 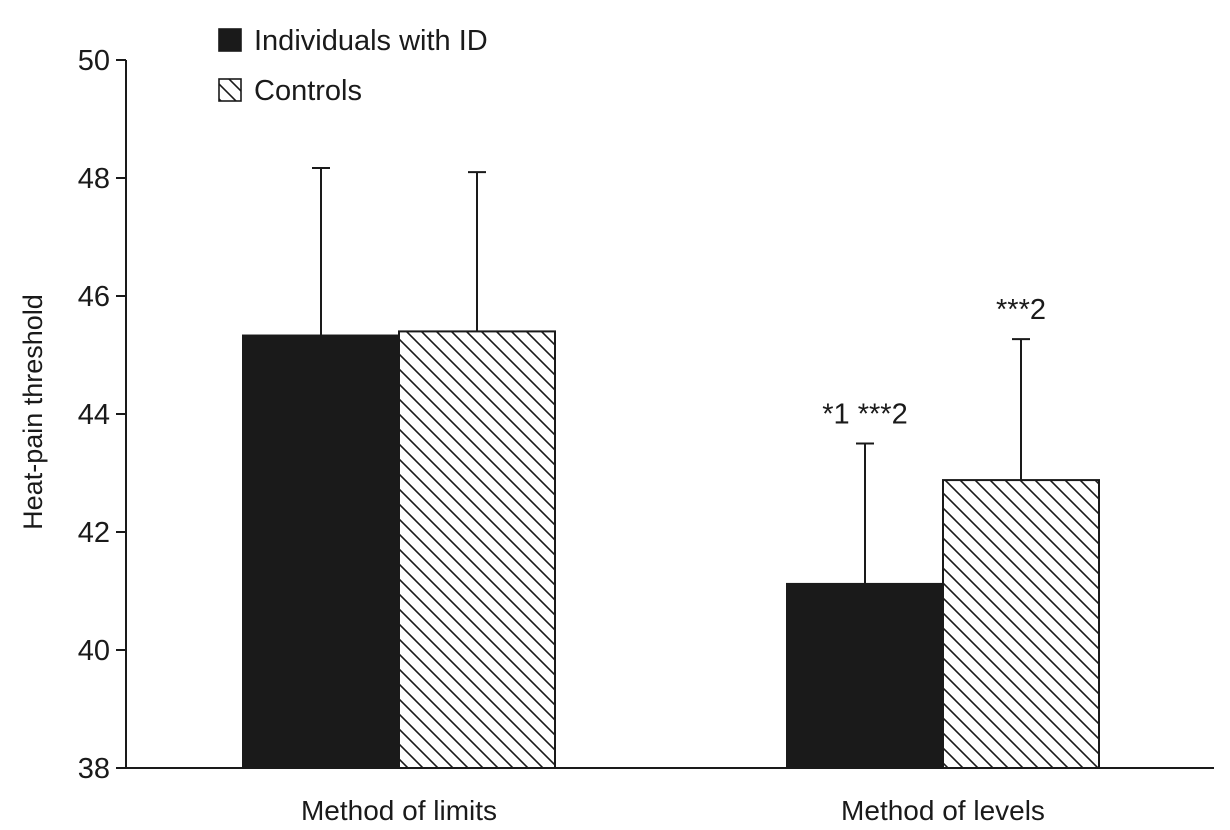 I want to click on legend-label: Individuals with ID, so click(x=371, y=41).